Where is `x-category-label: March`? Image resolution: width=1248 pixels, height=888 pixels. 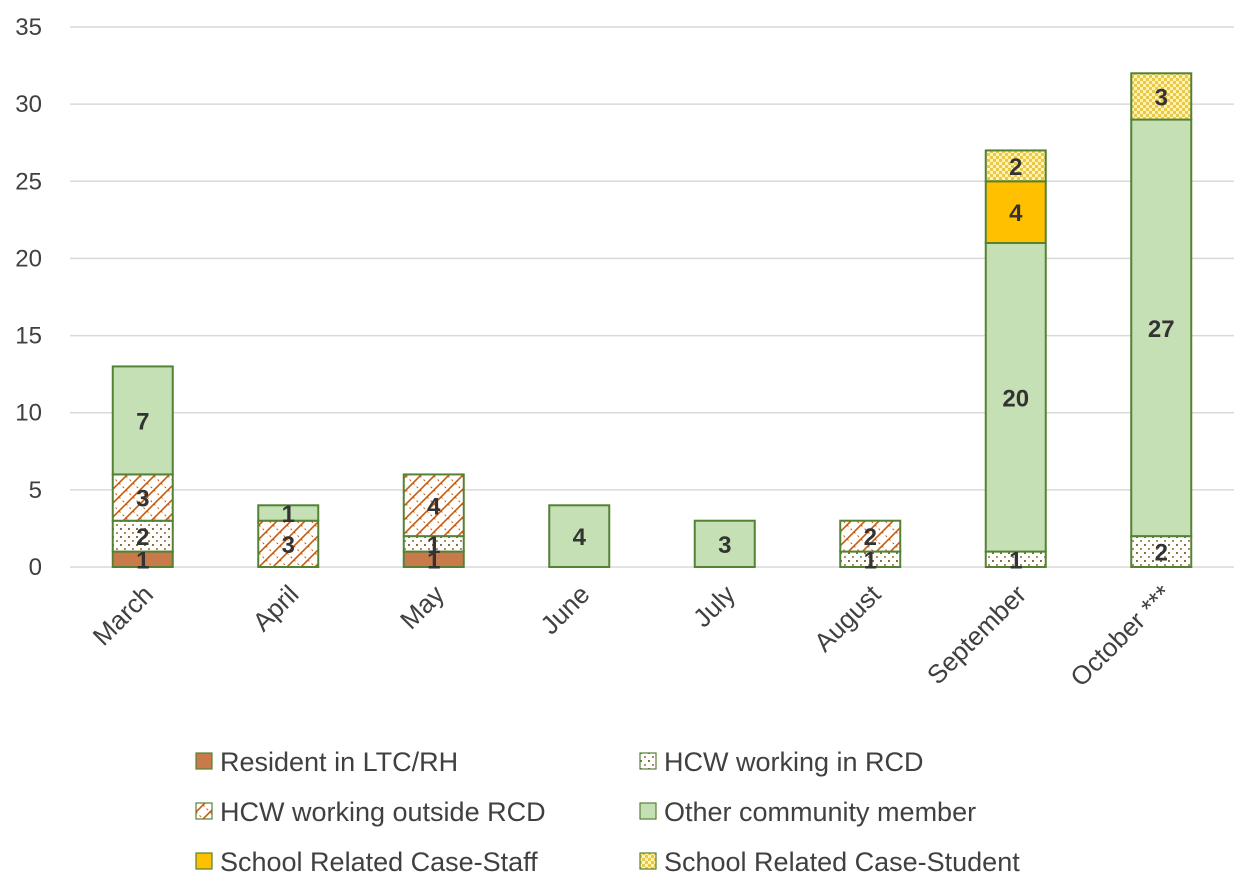
x-category-label: March is located at coordinates (123, 615).